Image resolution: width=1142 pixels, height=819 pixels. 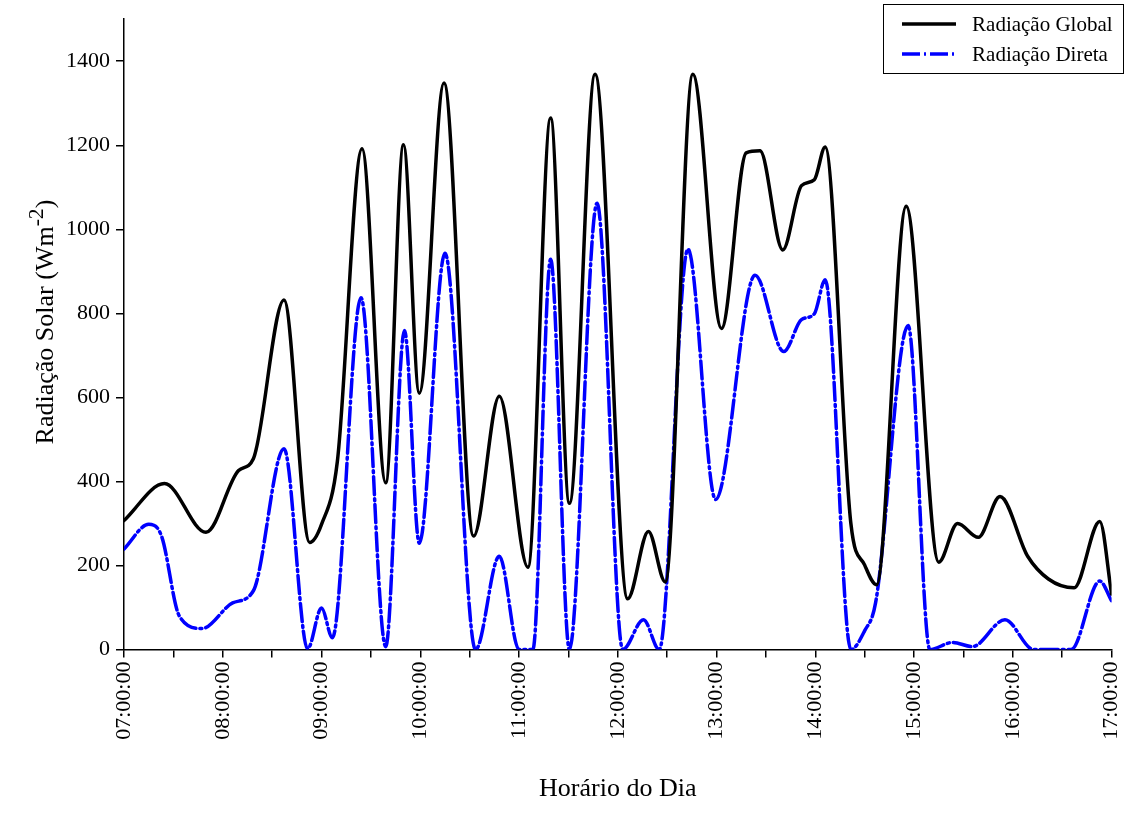 What do you see at coordinates (912, 700) in the screenshot?
I see `x-tick-label: 15:00:00` at bounding box center [912, 700].